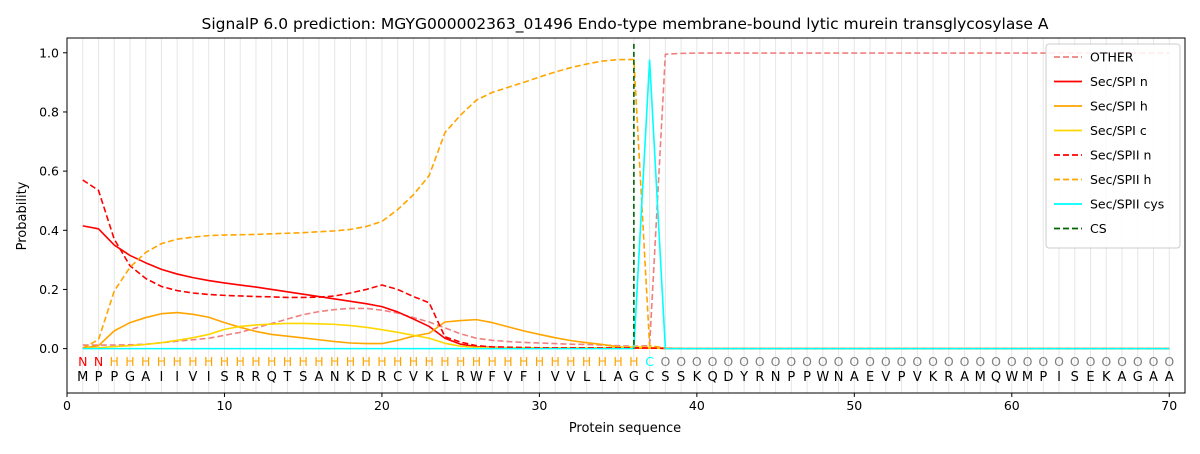 This screenshot has width=1200, height=454. What do you see at coordinates (22, 215) in the screenshot?
I see `y-axis-label: Probability` at bounding box center [22, 215].